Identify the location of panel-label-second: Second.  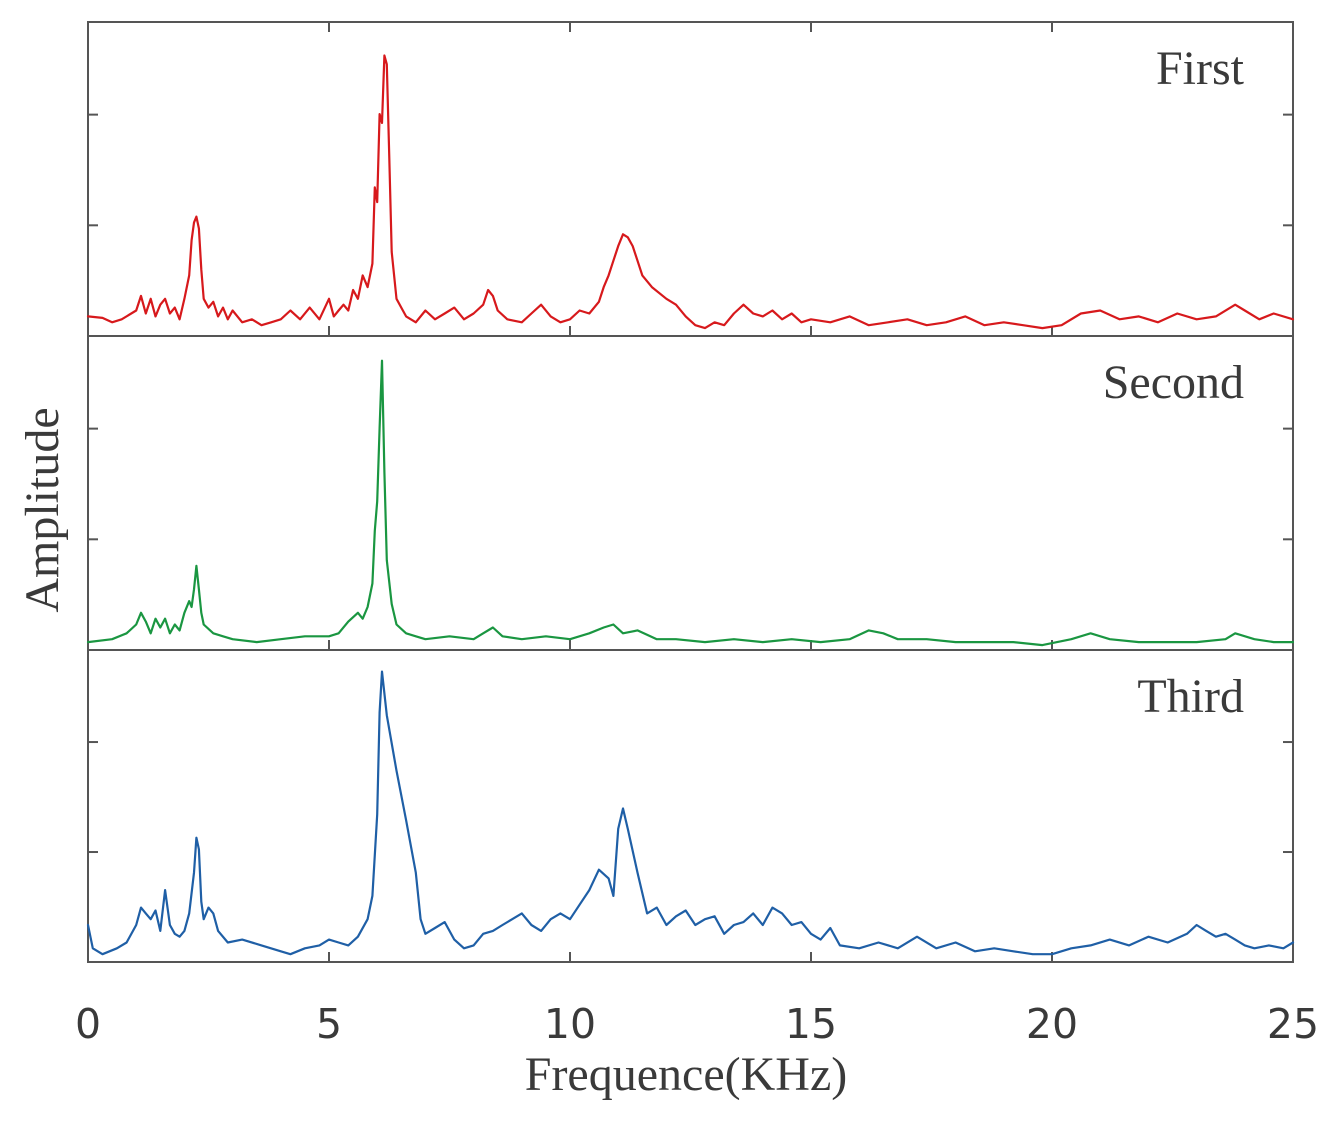
(1173, 382).